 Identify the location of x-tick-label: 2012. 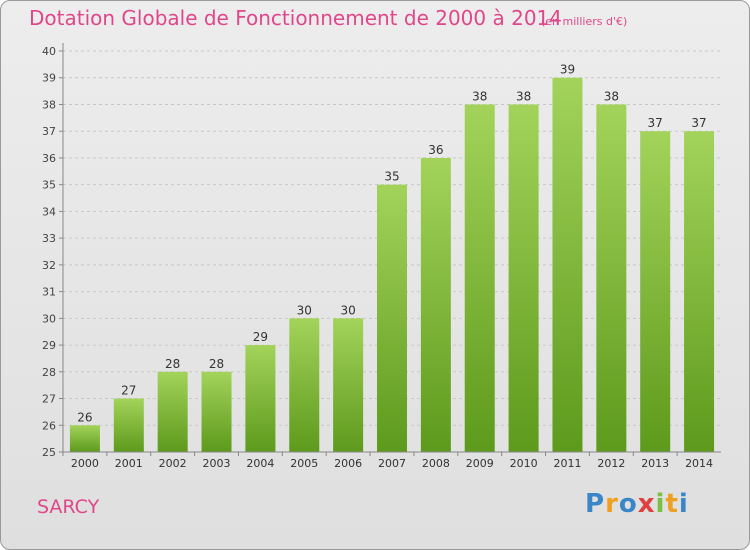
(611, 463).